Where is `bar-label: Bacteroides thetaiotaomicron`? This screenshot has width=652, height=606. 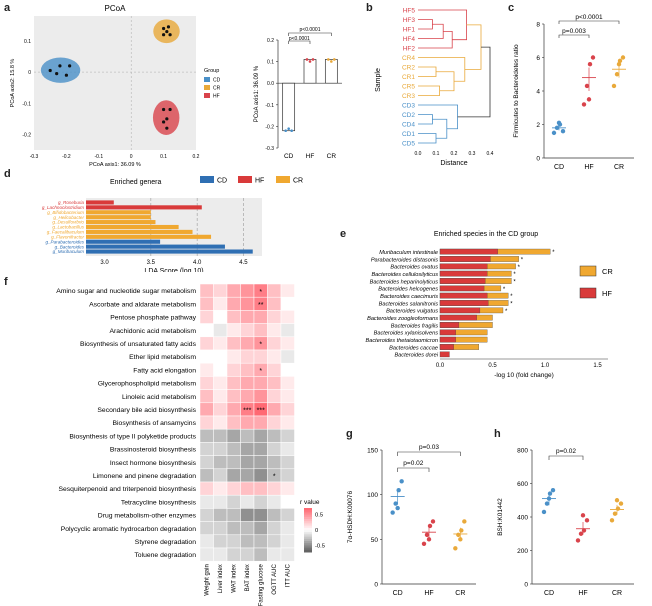
bar-label: Bacteroides thetaiotaomicron is located at coordinates (402, 341).